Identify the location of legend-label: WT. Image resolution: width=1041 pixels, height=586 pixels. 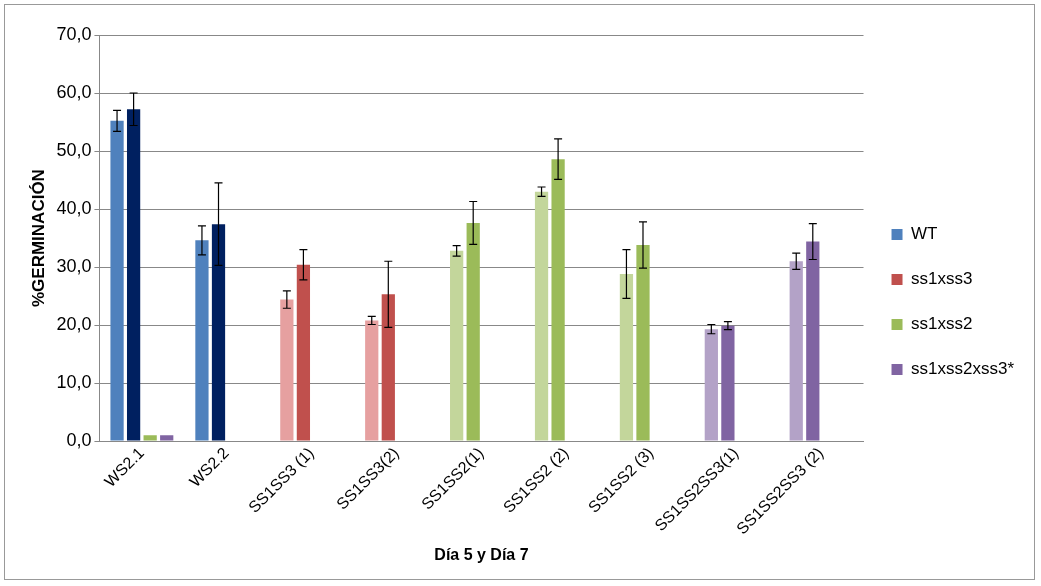
(924, 234).